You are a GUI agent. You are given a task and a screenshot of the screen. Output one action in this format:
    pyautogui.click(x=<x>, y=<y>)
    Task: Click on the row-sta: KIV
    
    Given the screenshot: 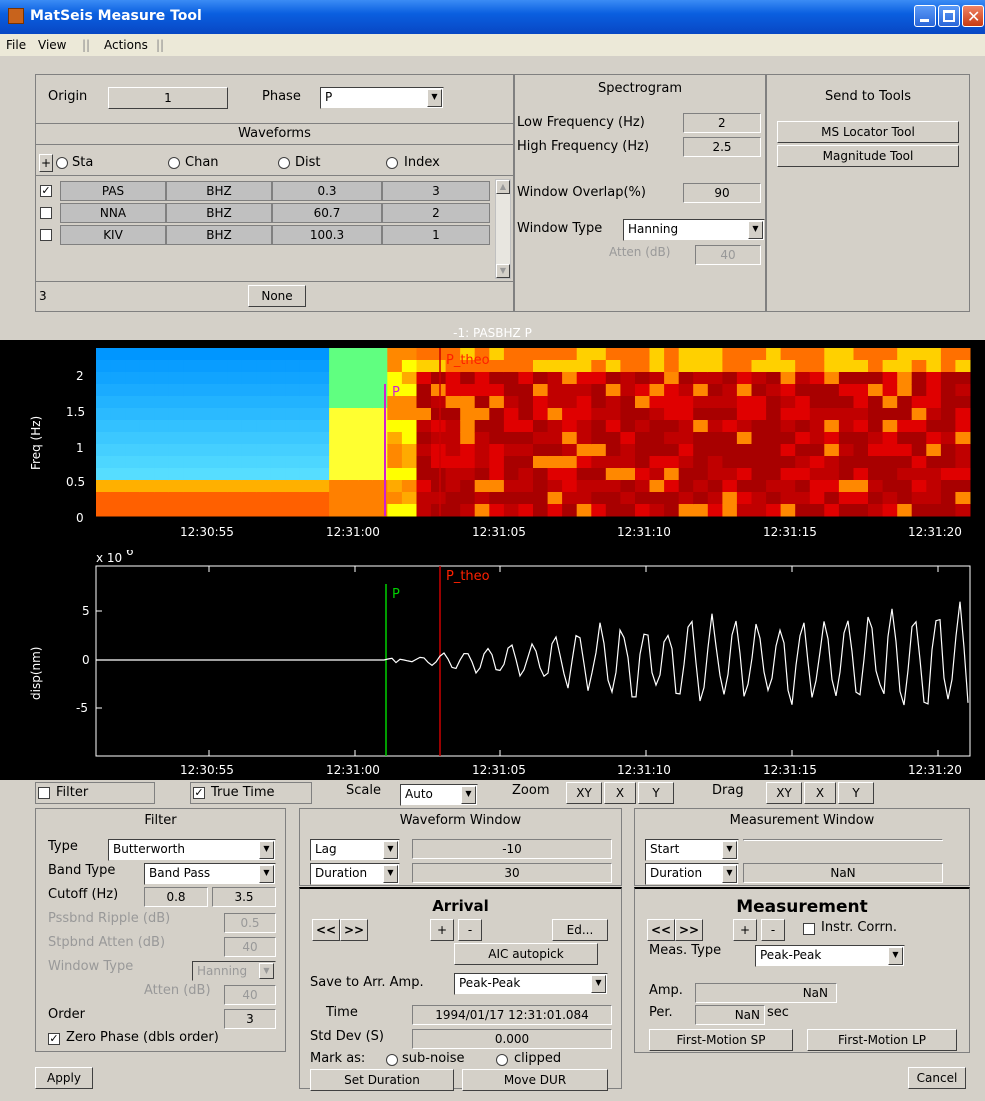 What is the action you would take?
    pyautogui.click(x=113, y=235)
    